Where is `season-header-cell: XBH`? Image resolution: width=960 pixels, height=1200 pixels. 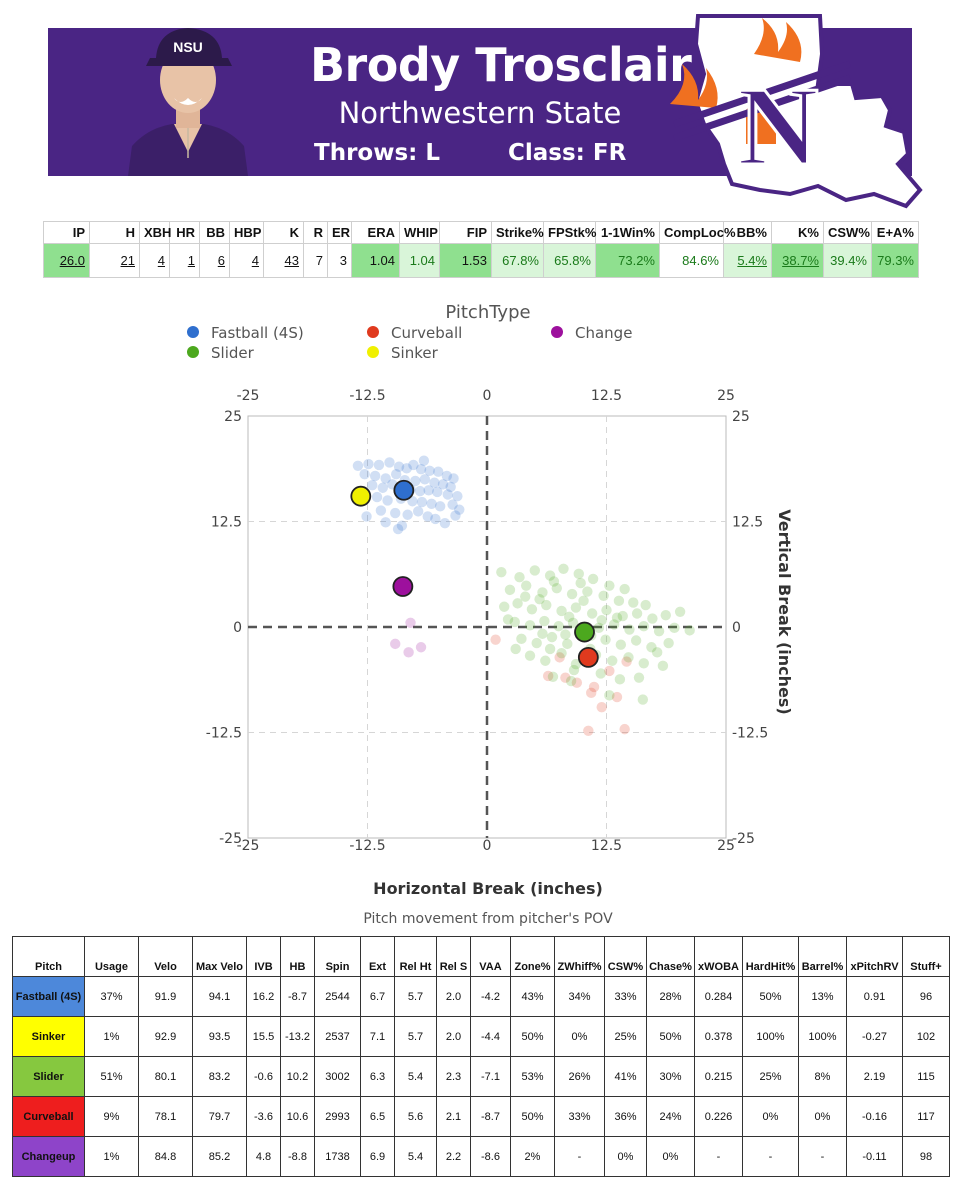 season-header-cell: XBH is located at coordinates (155, 232).